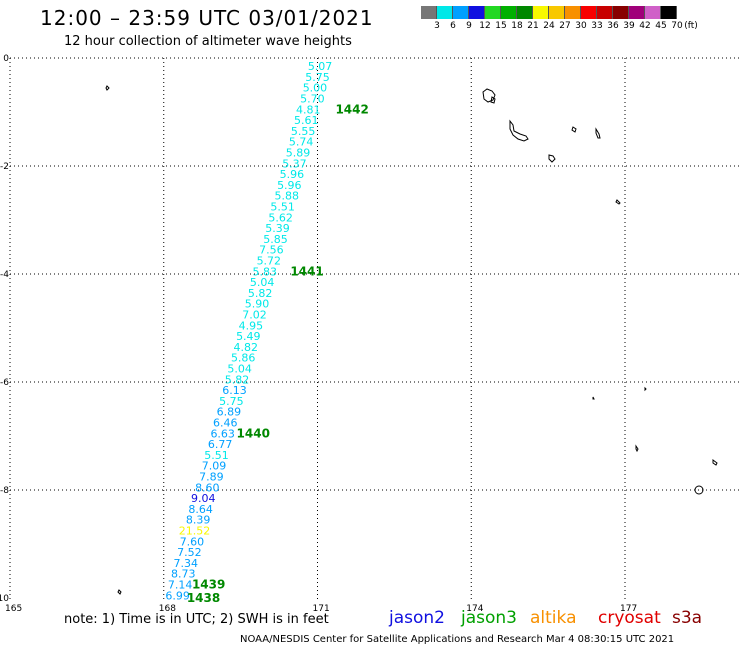  What do you see at coordinates (629, 618) in the screenshot?
I see `satellite-legend-item: cryosat` at bounding box center [629, 618].